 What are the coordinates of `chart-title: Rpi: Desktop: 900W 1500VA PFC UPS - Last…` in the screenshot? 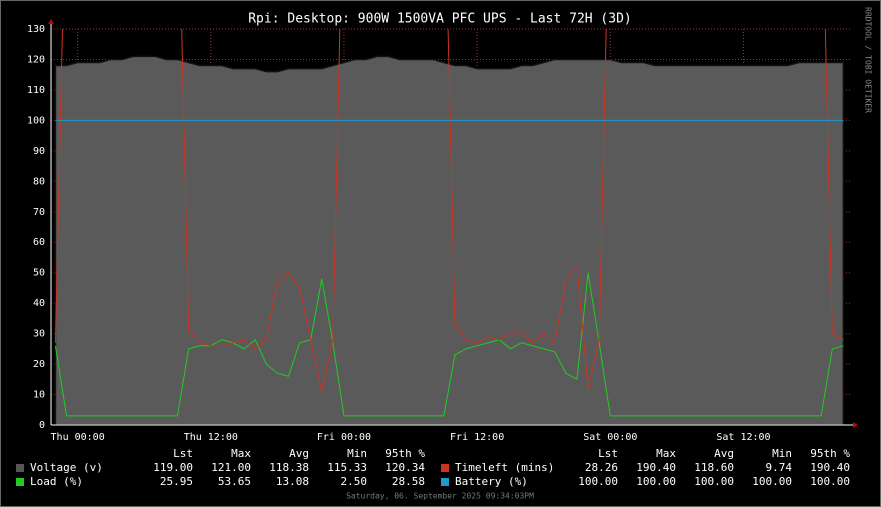 It's located at (440, 19).